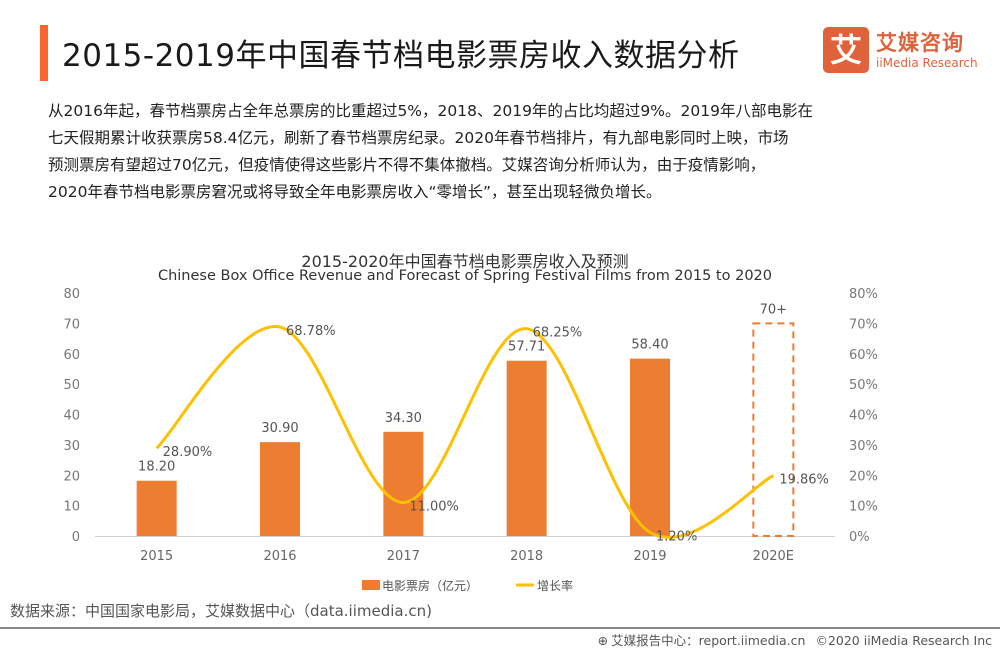  I want to click on growth-rate-label: 68.78%, so click(311, 331).